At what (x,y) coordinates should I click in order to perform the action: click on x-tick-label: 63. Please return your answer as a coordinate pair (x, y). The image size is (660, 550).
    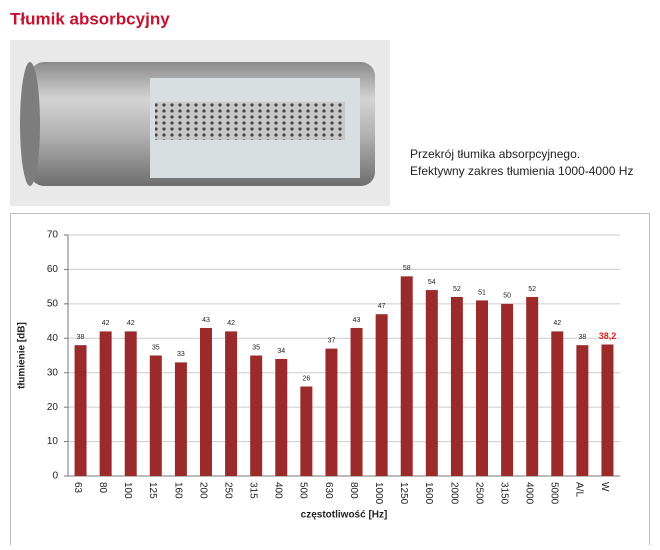
    Looking at the image, I should click on (77, 488).